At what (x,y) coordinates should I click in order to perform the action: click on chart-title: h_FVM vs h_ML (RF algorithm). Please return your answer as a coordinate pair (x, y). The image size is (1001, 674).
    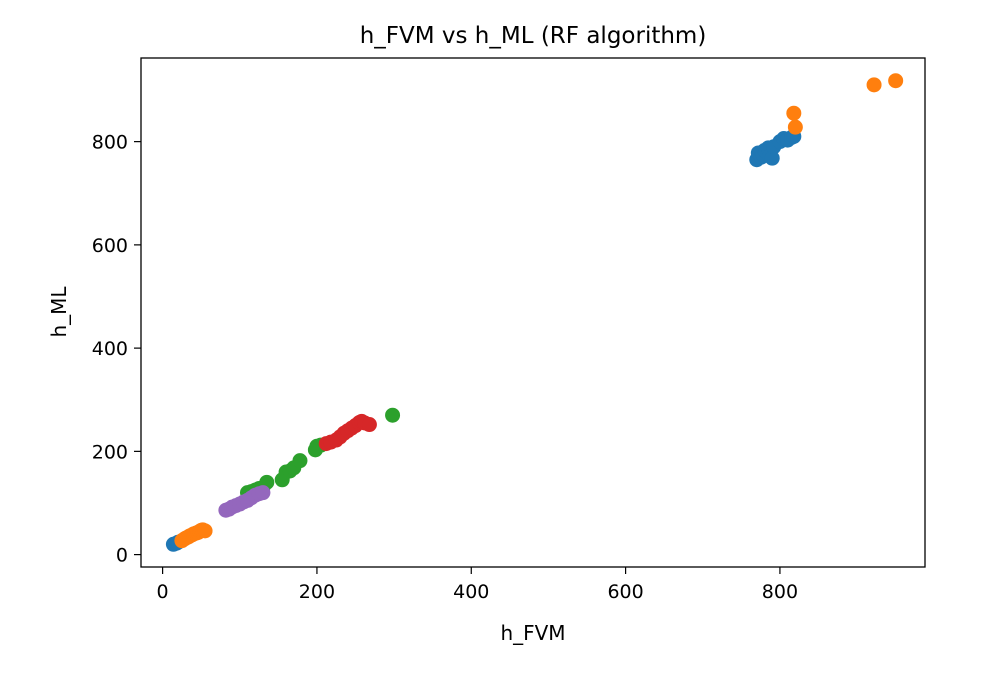
    Looking at the image, I should click on (533, 36).